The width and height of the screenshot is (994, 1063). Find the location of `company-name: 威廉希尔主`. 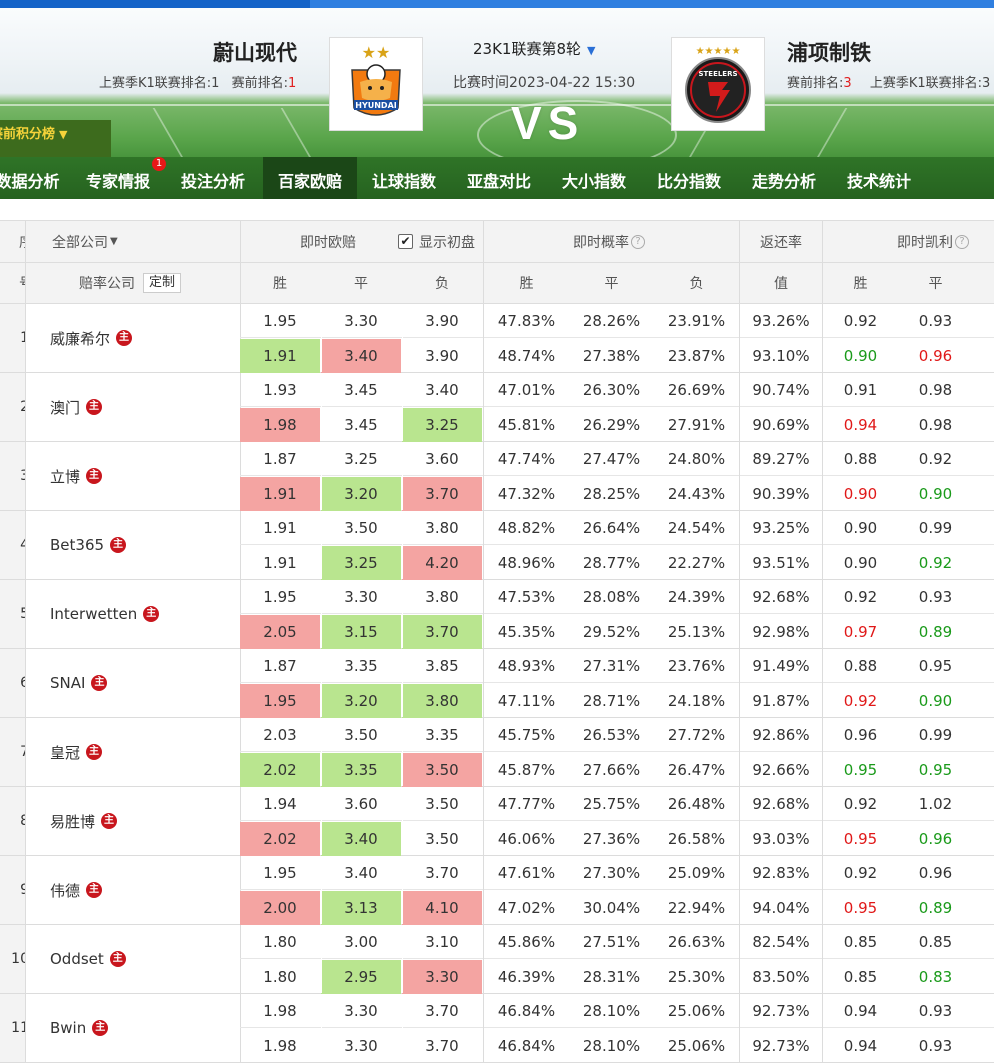

company-name: 威廉希尔主 is located at coordinates (91, 338).